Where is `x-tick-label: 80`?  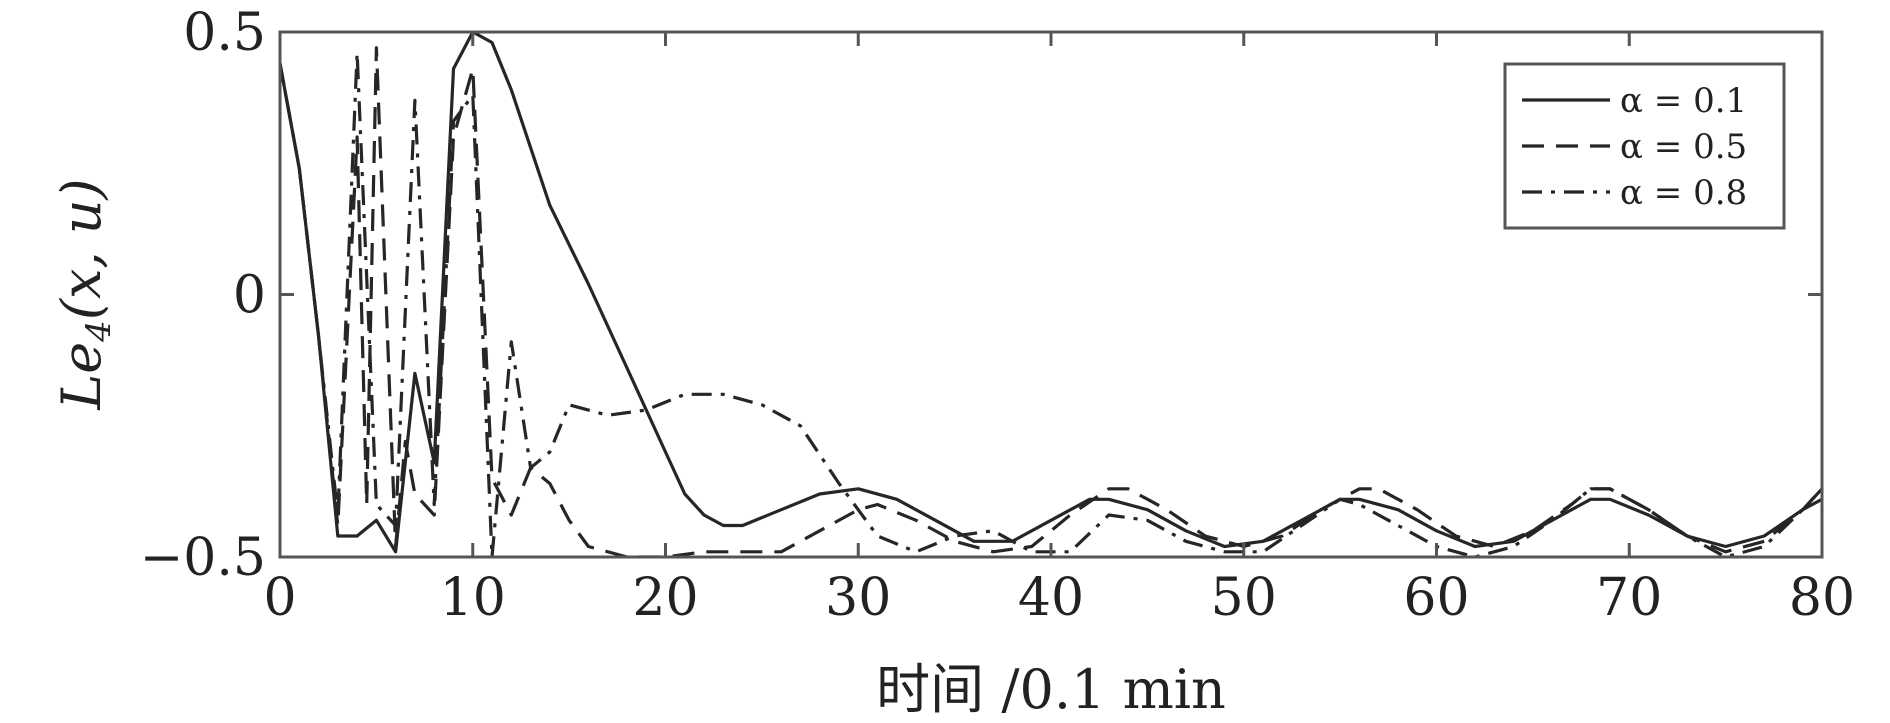
x-tick-label: 80 is located at coordinates (1822, 598).